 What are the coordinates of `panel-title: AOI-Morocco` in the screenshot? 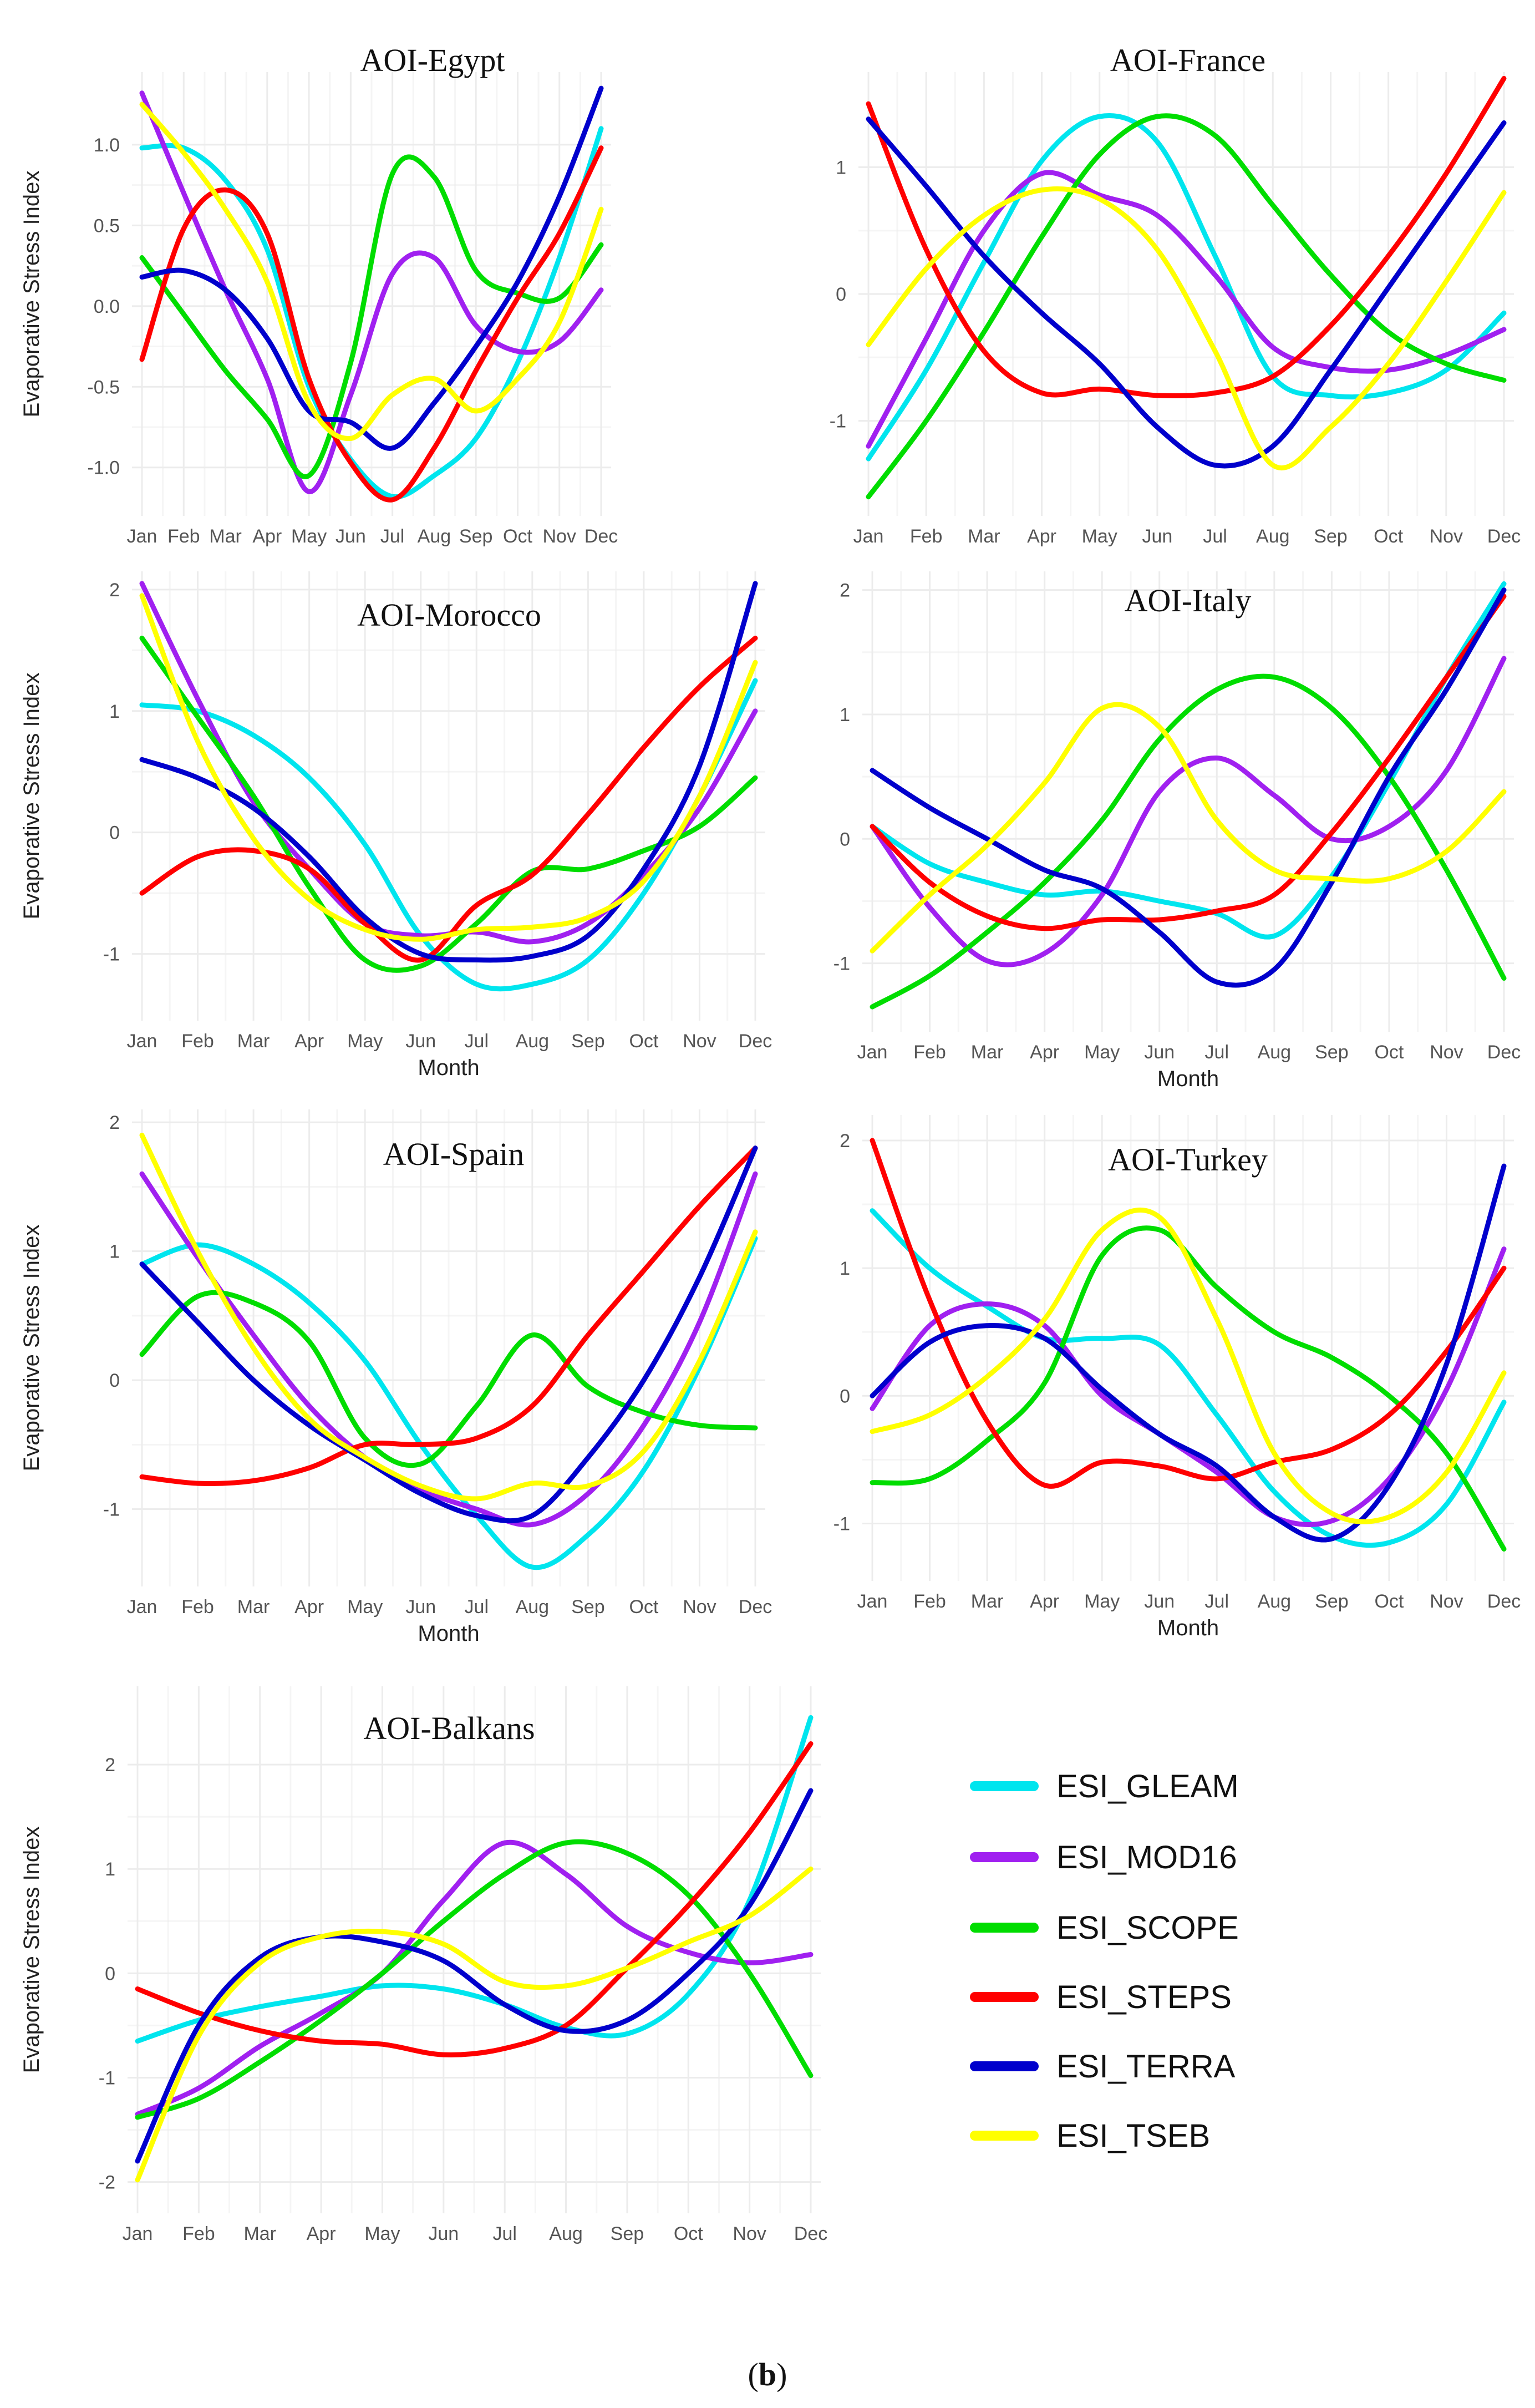 It's located at (449, 615).